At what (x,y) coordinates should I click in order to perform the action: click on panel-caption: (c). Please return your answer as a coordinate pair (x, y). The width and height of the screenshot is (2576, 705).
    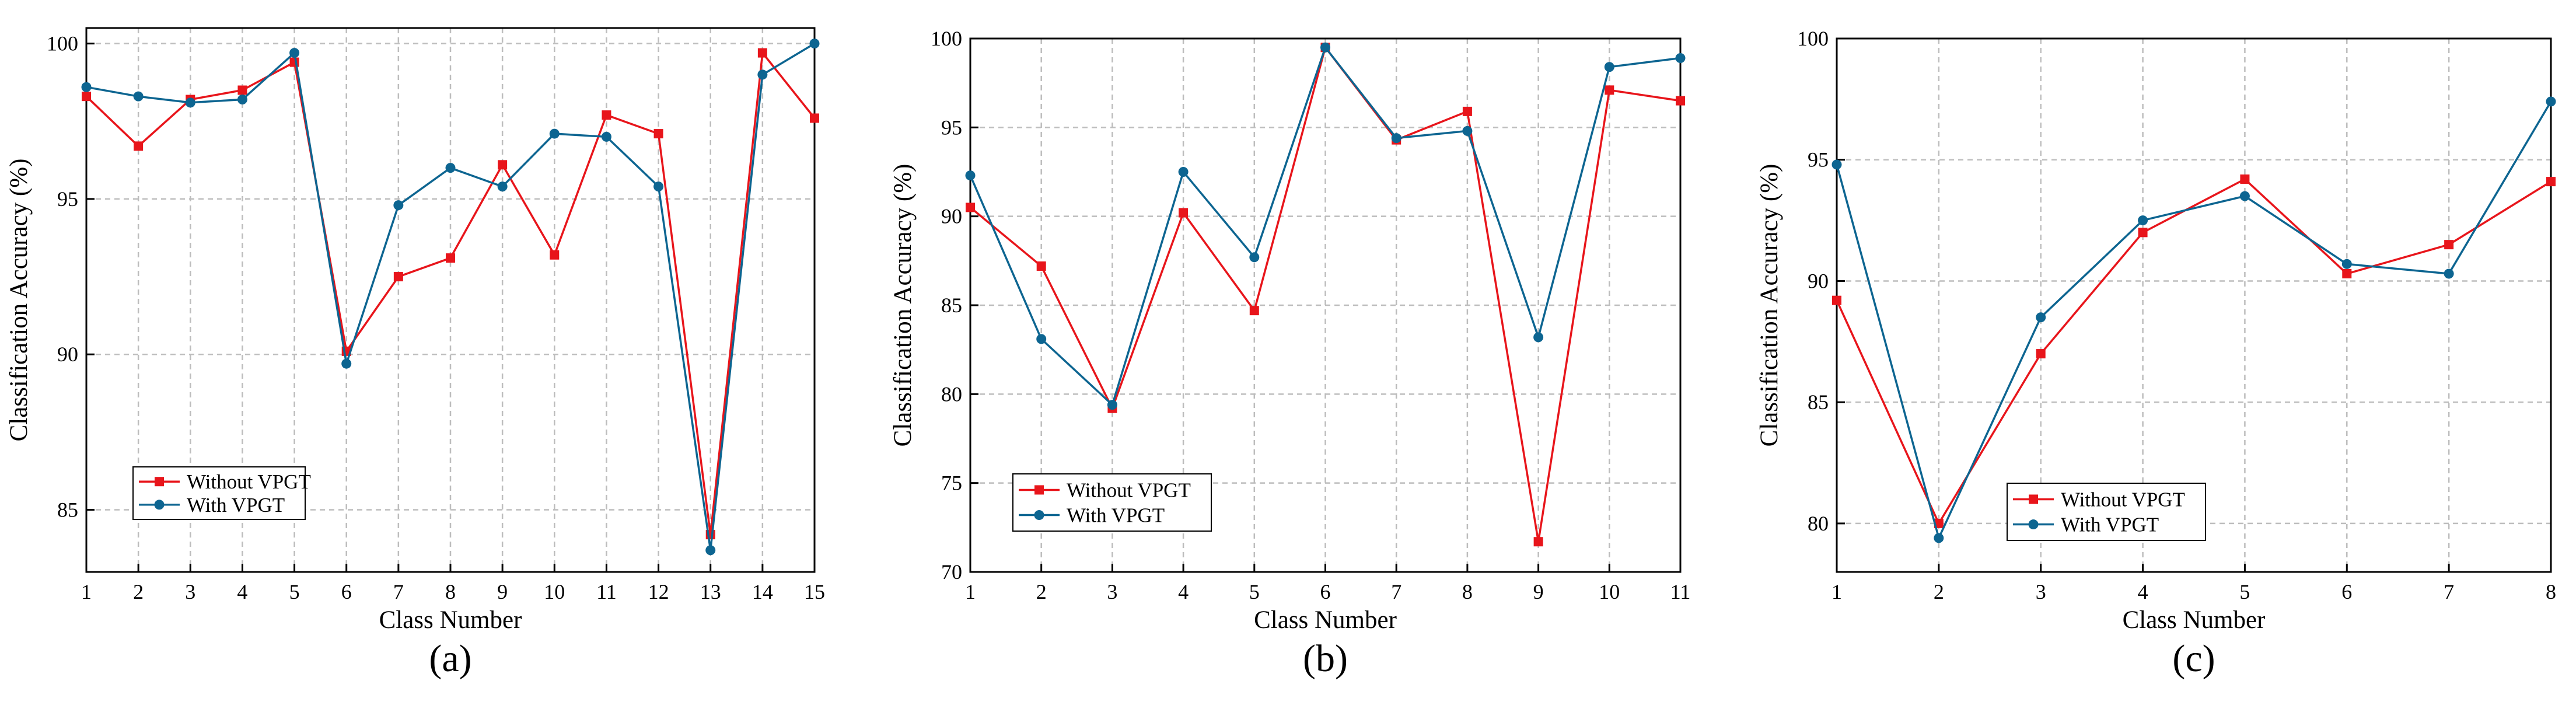
    Looking at the image, I should click on (2193, 658).